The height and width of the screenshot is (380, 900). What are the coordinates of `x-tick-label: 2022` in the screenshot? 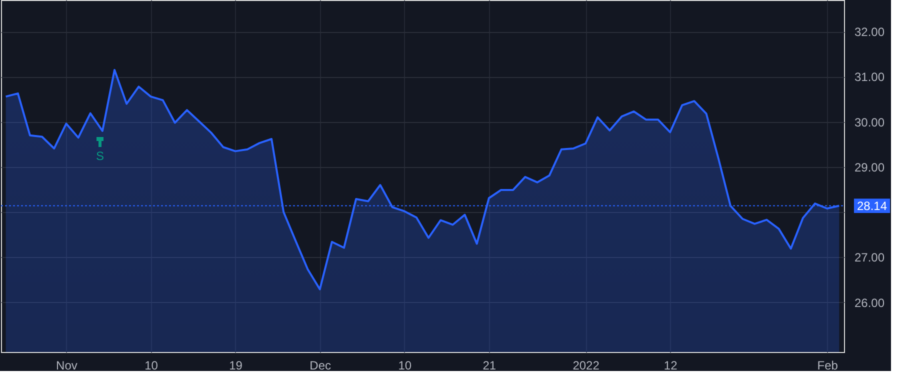 It's located at (586, 365).